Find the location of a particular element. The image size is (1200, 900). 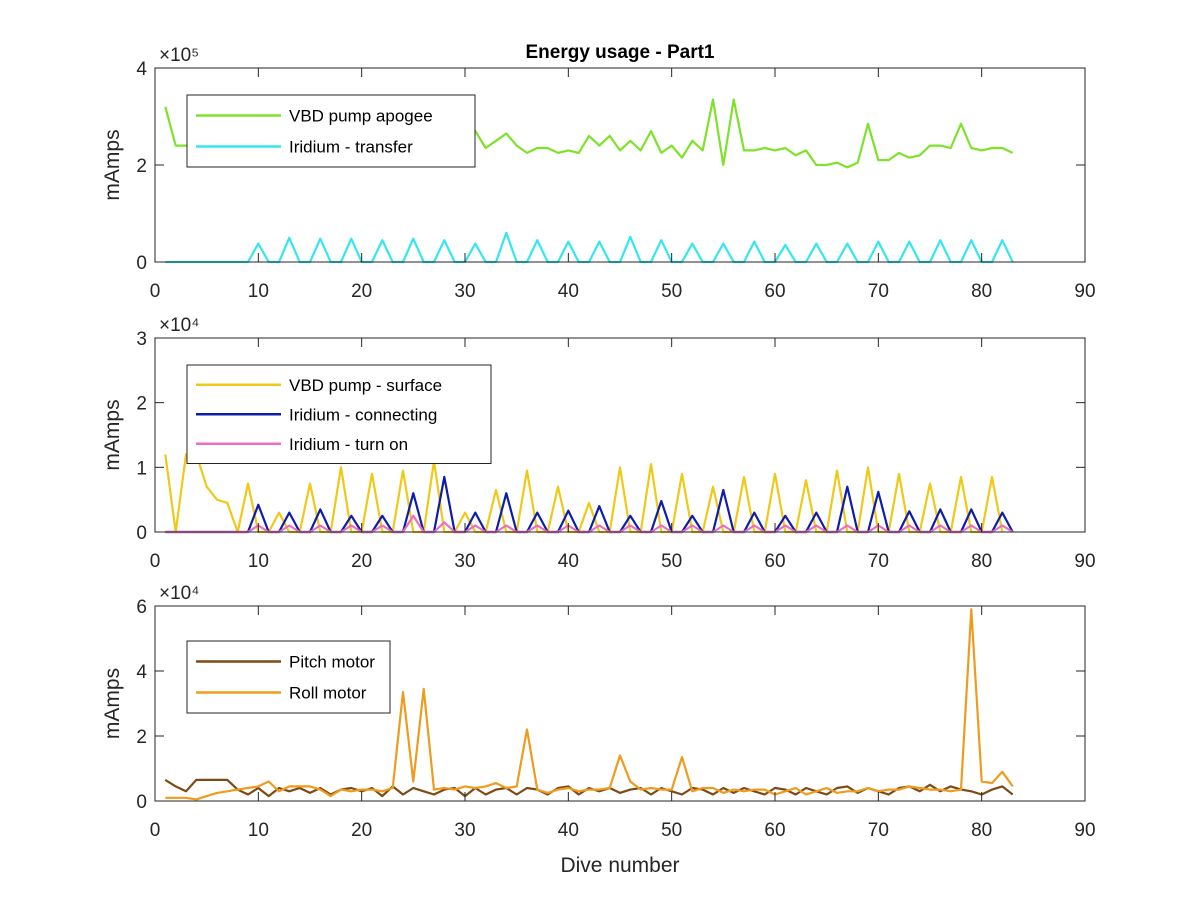

chart-title: Energy usage - Part1 is located at coordinates (619, 52).